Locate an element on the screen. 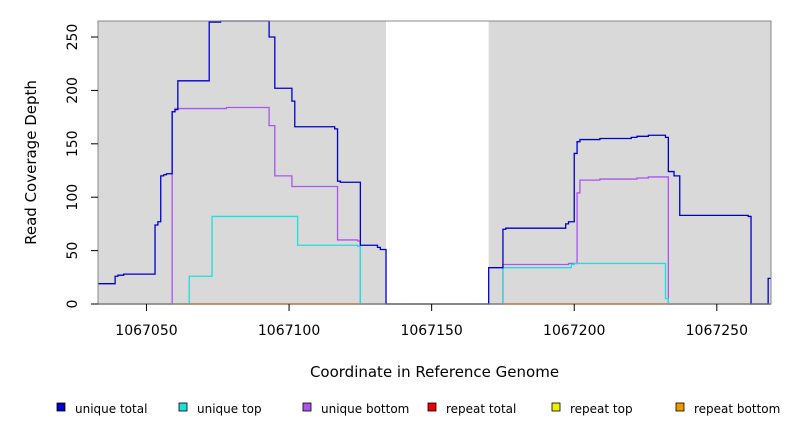 This screenshot has width=792, height=432. y-tick-label: 200 is located at coordinates (73, 90).